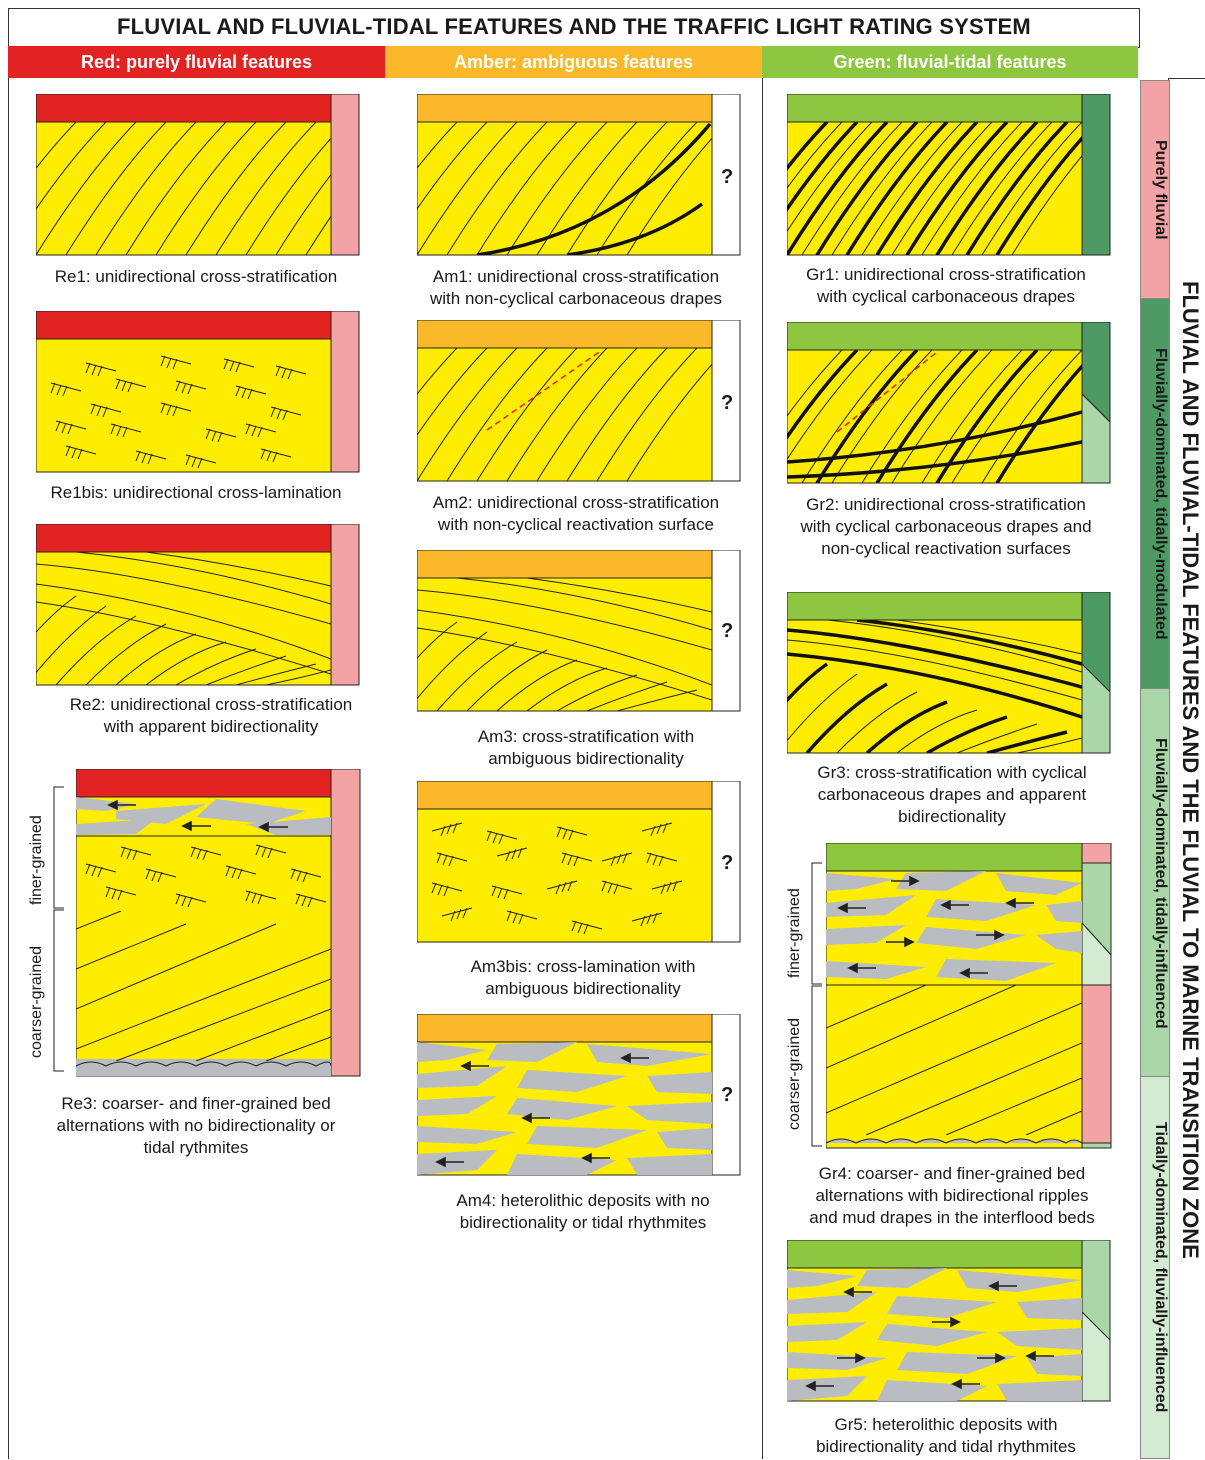 Image resolution: width=1205 pixels, height=1460 pixels. Describe the element at coordinates (196, 276) in the screenshot. I see `caption-re1: Re1: unidirectional cross-stratification` at that location.